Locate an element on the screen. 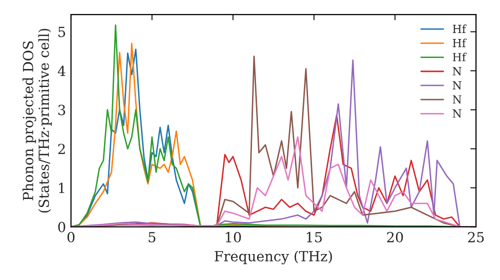 The width and height of the screenshot is (500, 280). y-tick-label: 3 is located at coordinates (62, 110).